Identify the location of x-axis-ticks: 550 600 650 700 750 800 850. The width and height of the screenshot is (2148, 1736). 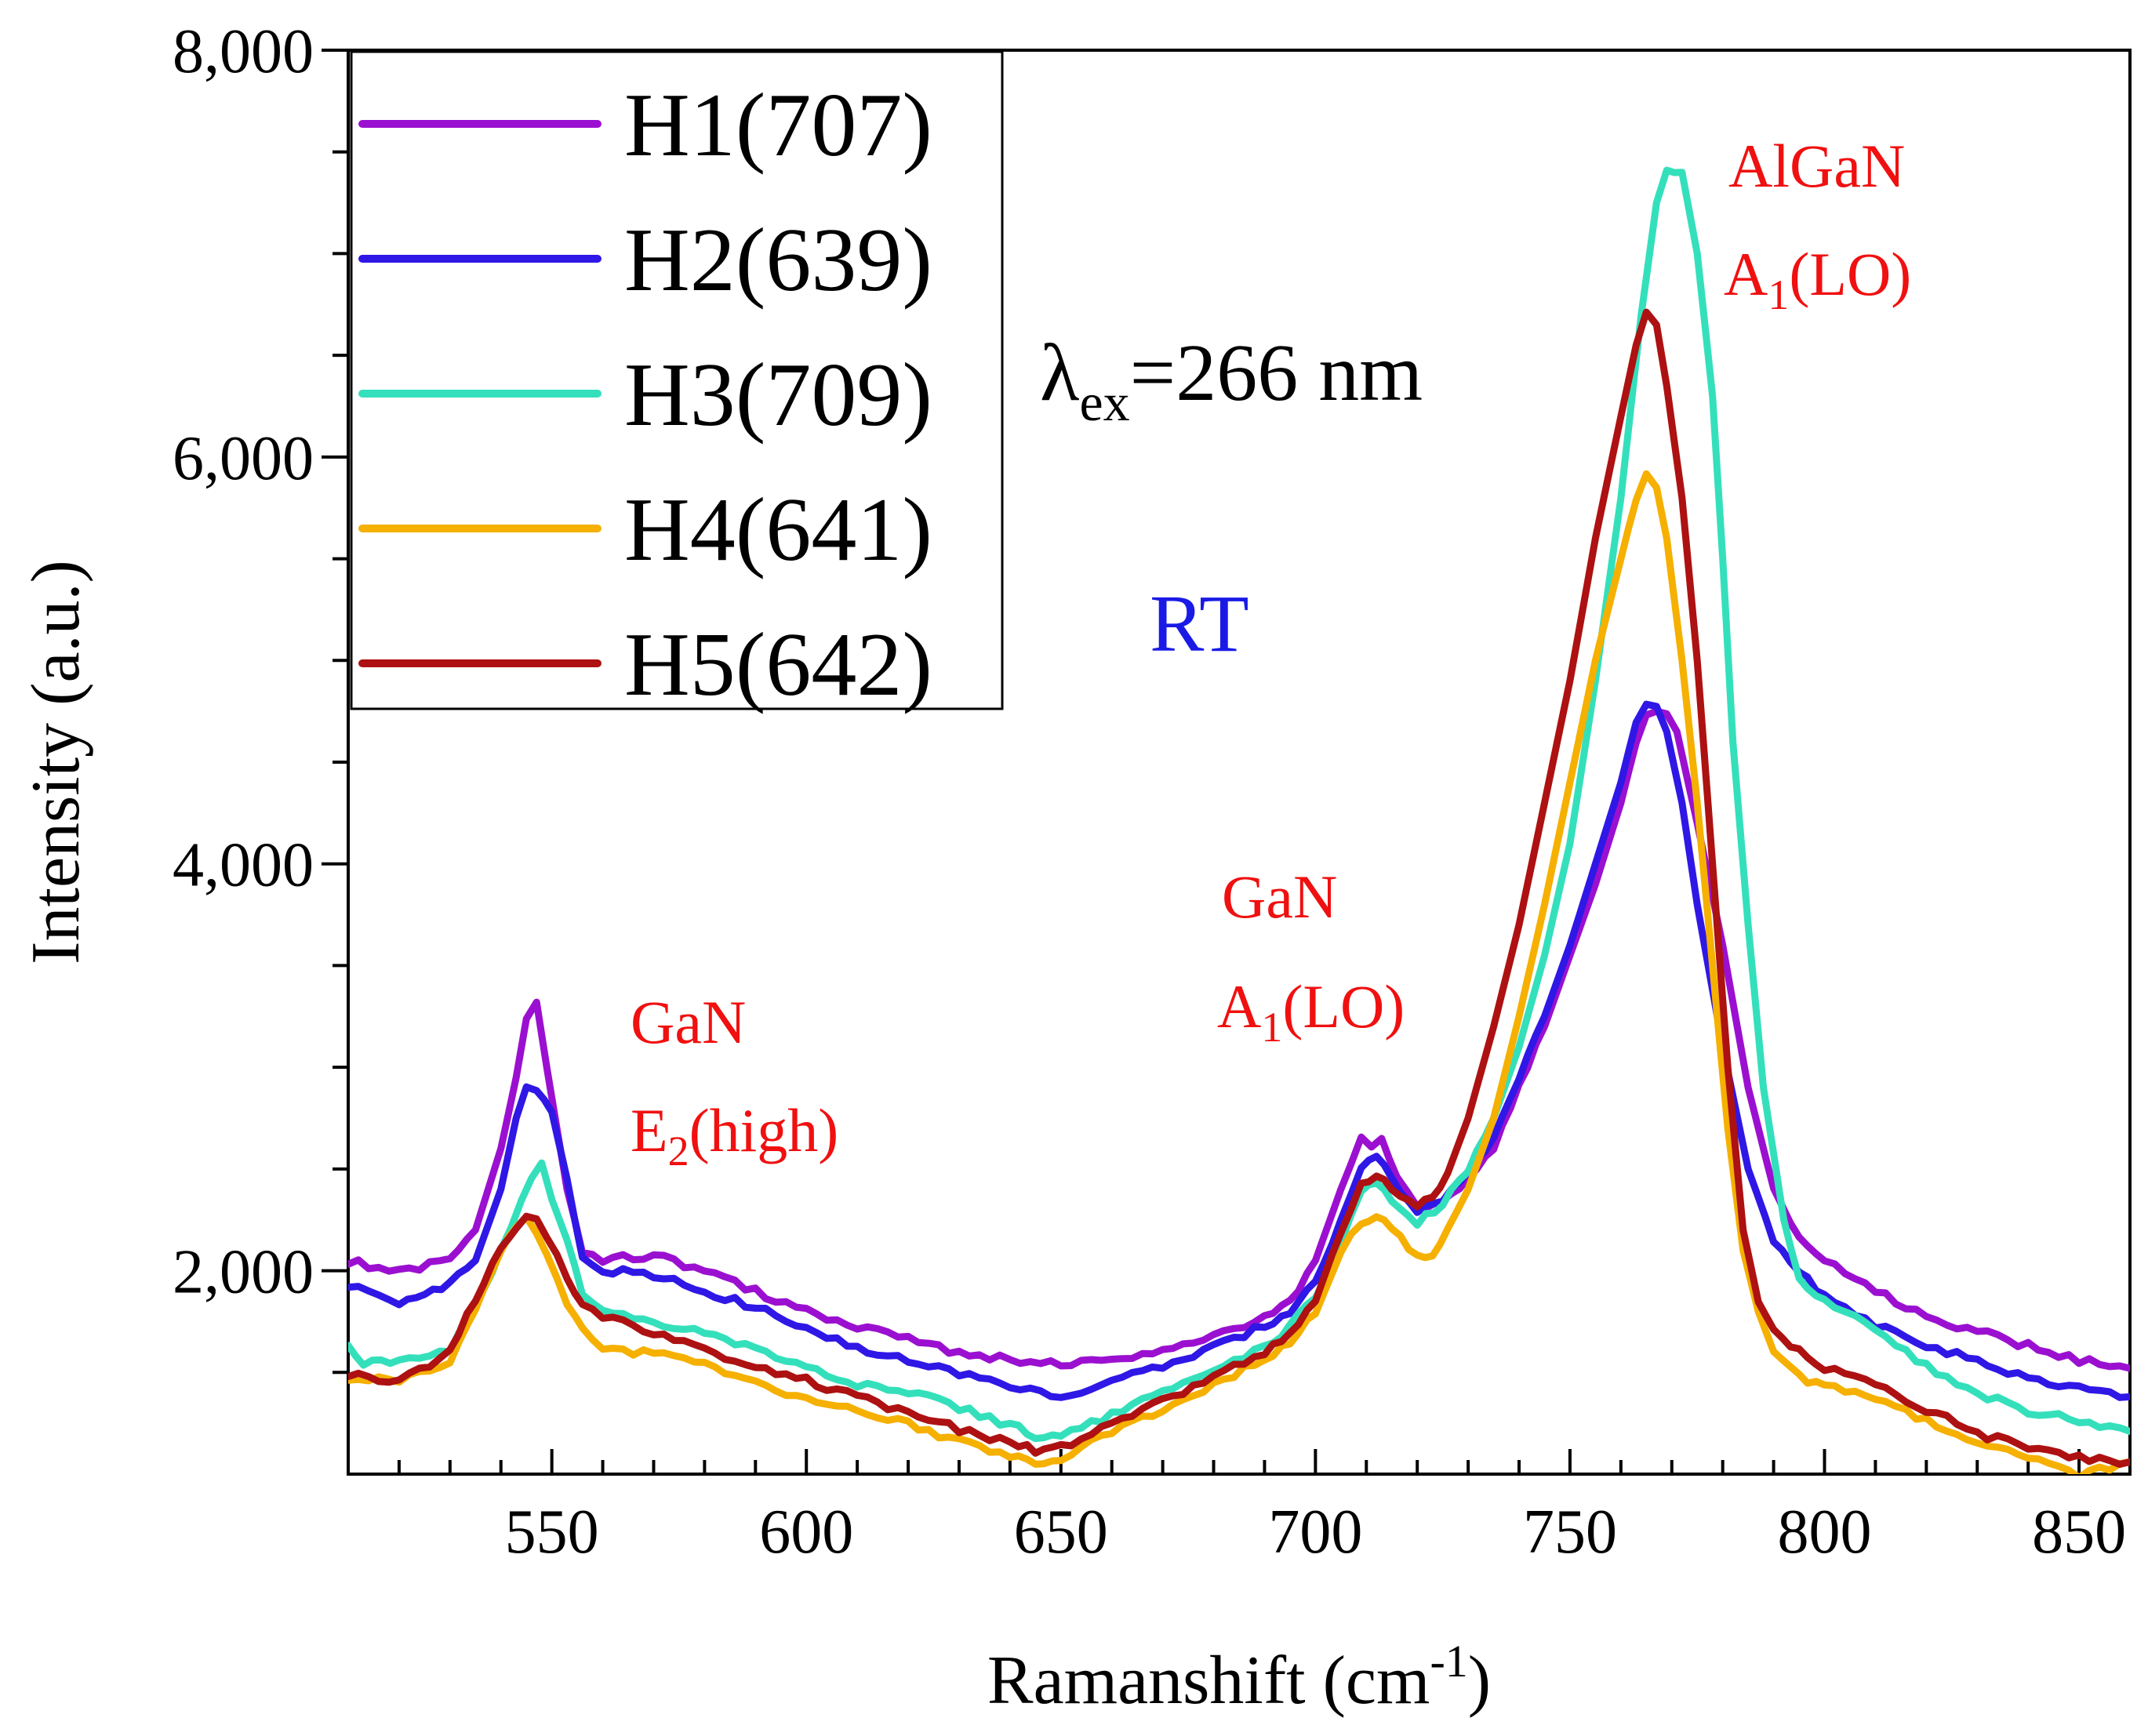
(1239, 1508).